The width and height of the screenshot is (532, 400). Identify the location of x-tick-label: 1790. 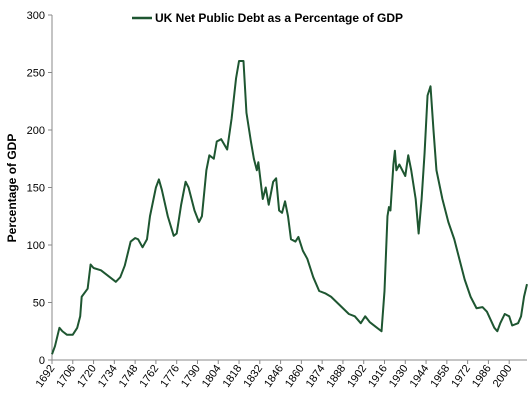
(191, 376).